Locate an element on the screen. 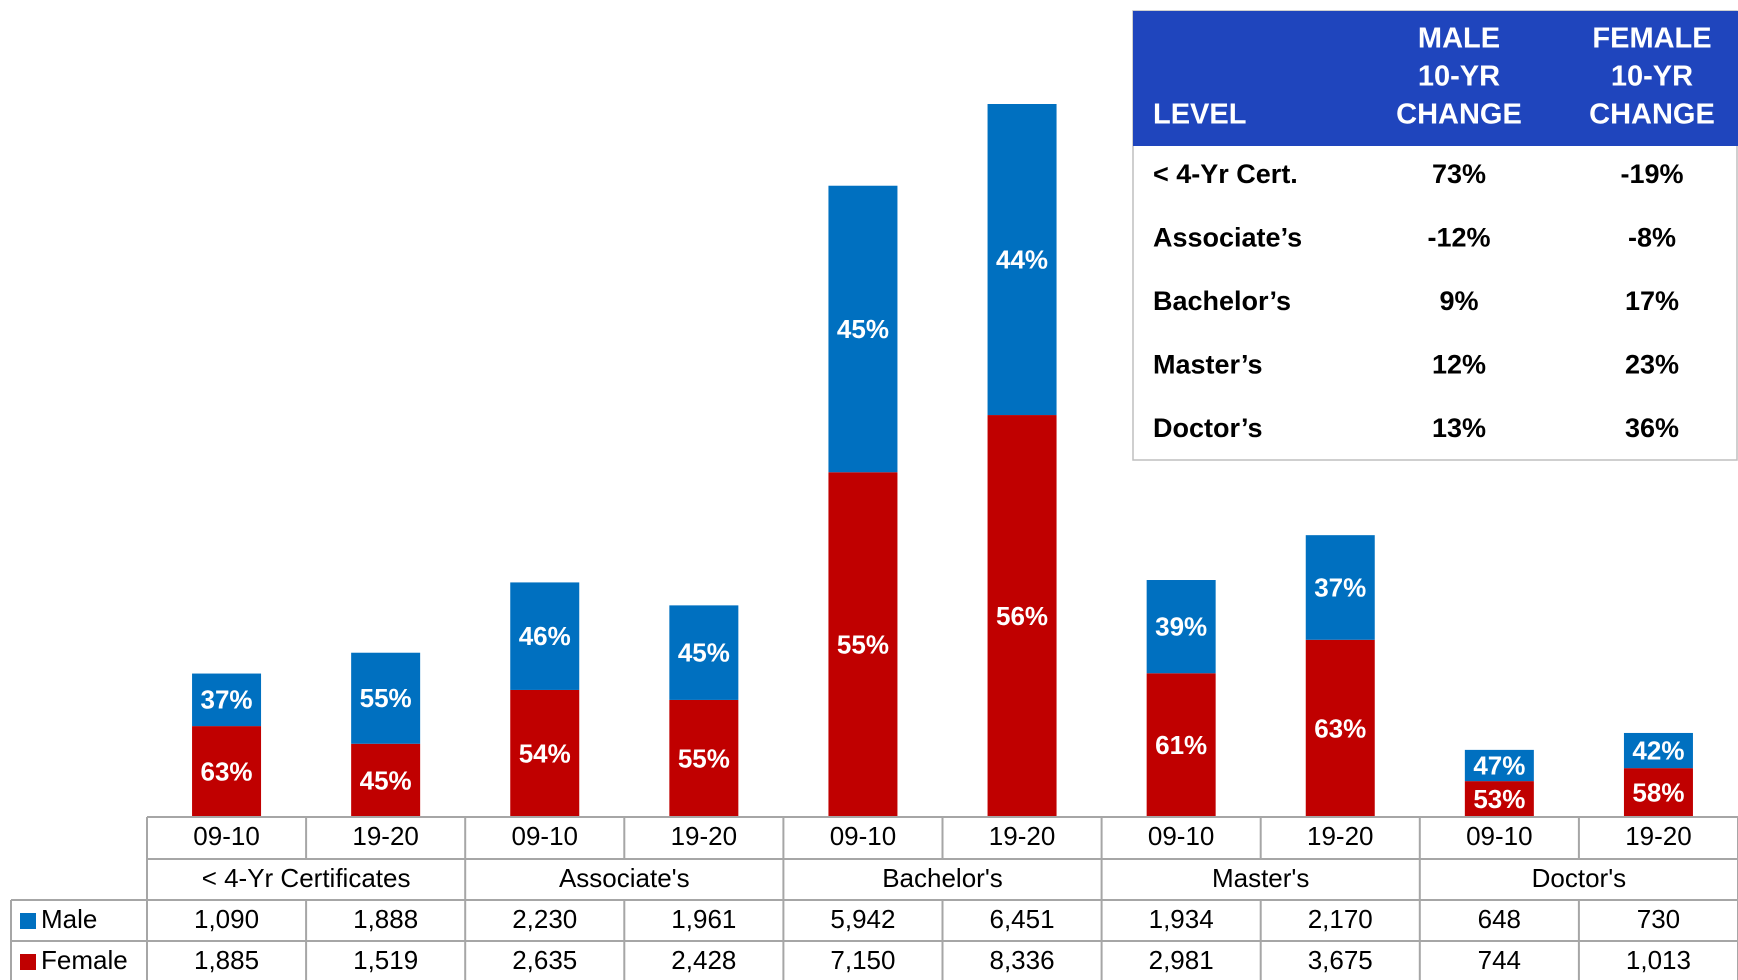  table-cell: 12% is located at coordinates (1459, 365).